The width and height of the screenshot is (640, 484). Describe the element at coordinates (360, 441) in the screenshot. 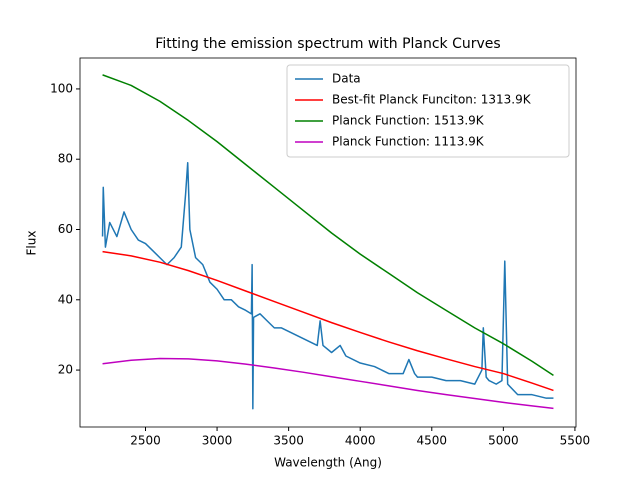

I see `x-tick-label: 4000` at that location.